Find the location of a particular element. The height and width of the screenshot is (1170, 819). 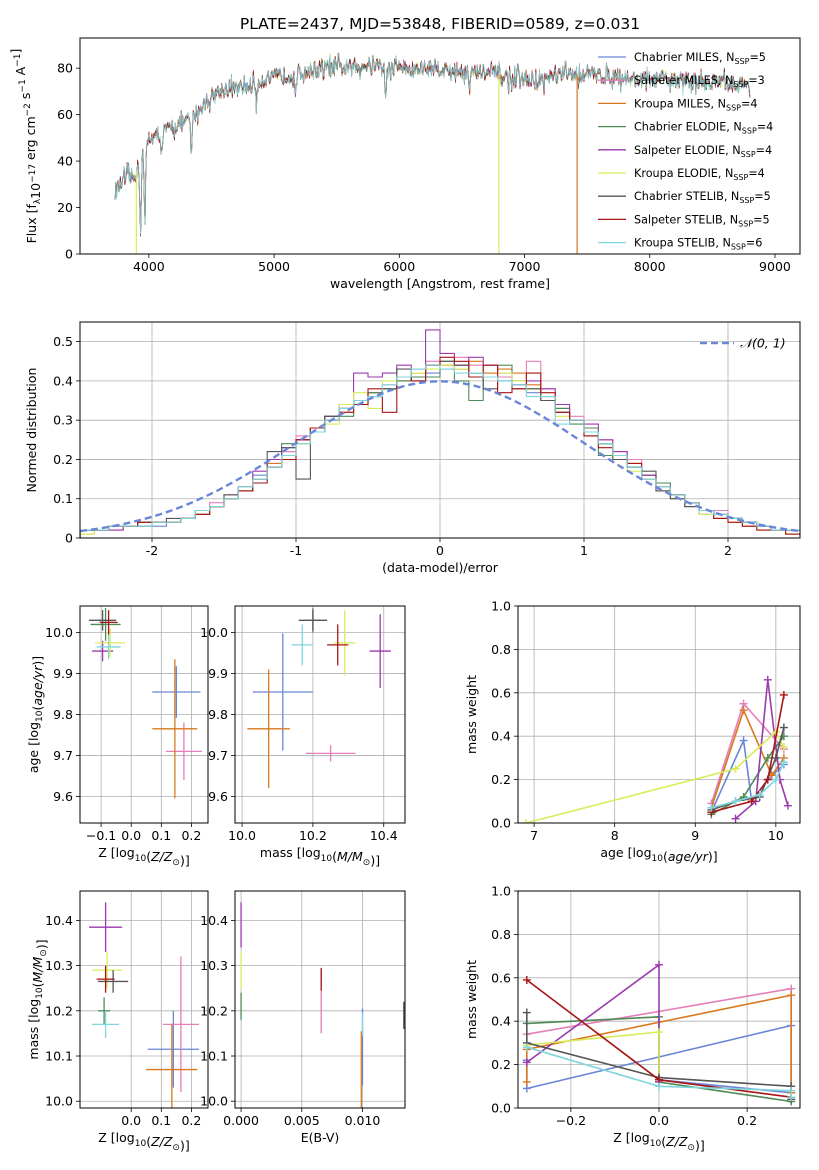

y-tick-label: 0.5 is located at coordinates (63, 341).